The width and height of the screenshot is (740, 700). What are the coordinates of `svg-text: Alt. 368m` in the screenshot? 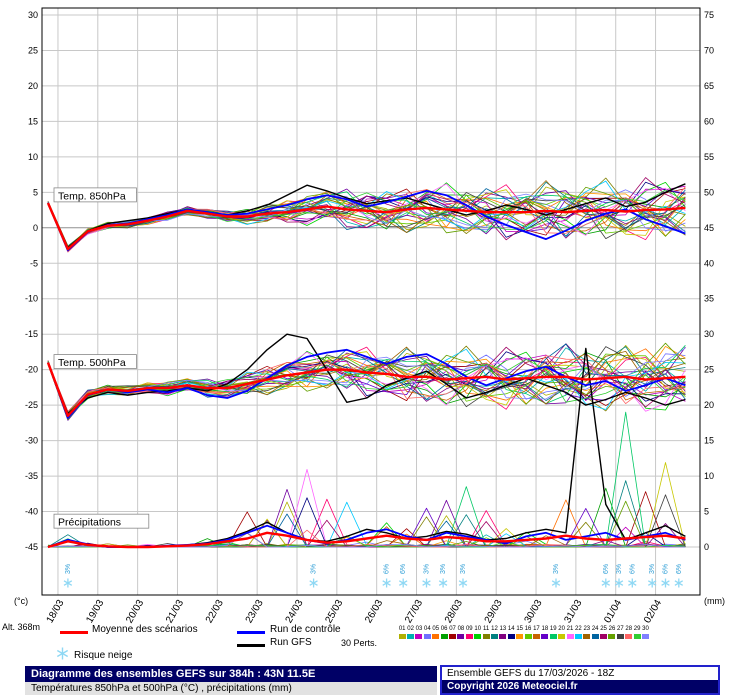 It's located at (21, 627).